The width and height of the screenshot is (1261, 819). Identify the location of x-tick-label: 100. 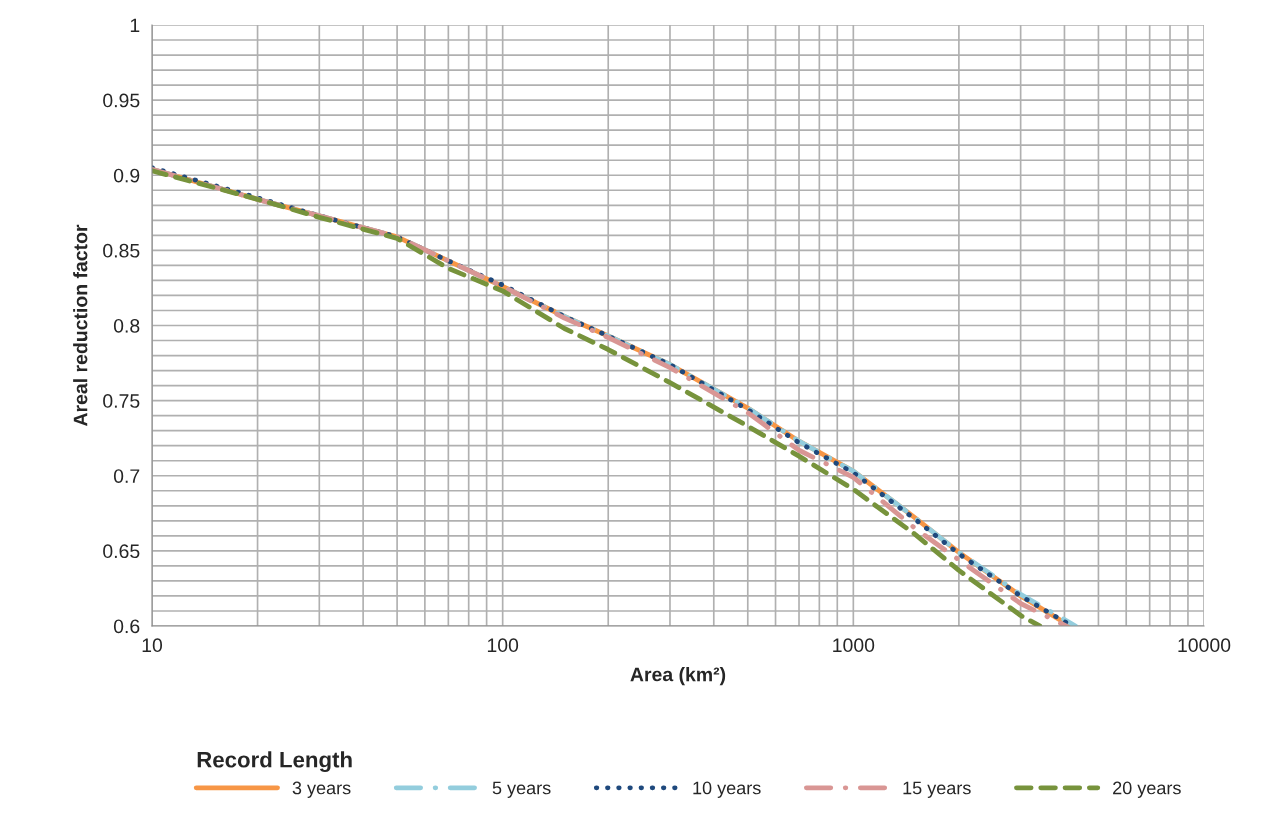
(503, 645).